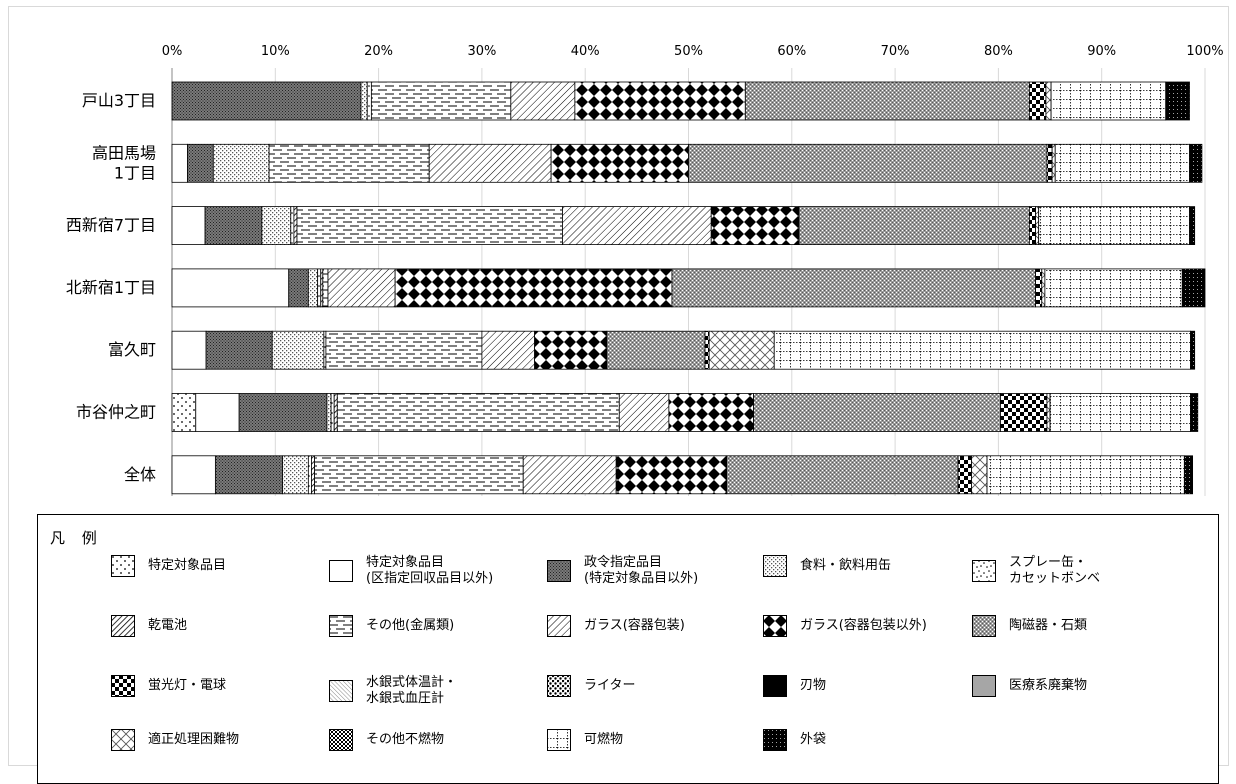  I want to click on legend-label: 適正処理困難物, so click(194, 739).